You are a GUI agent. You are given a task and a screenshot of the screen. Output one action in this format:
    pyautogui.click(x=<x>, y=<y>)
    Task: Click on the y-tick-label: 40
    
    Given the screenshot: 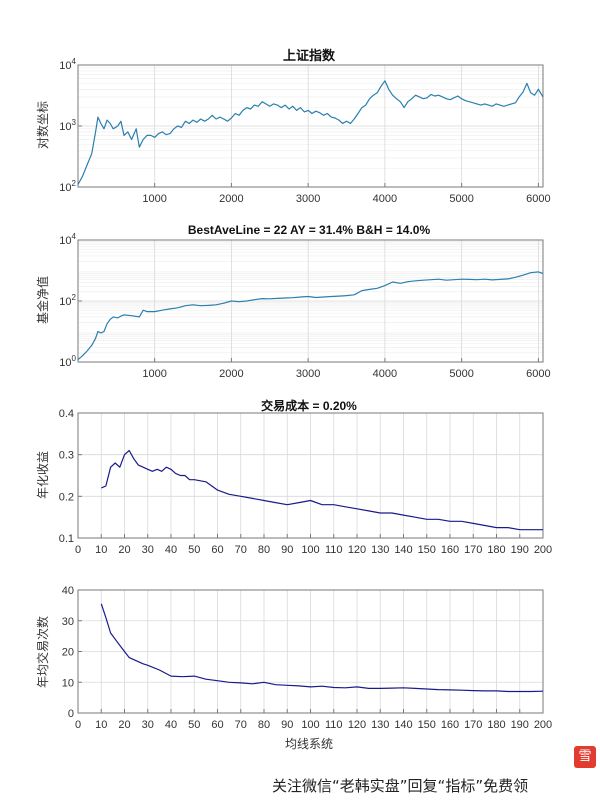 What is the action you would take?
    pyautogui.click(x=68, y=591)
    